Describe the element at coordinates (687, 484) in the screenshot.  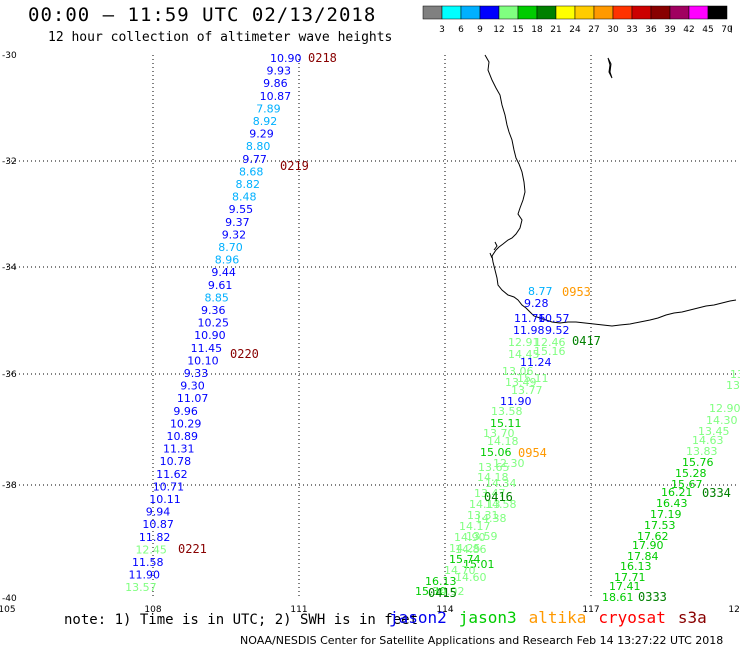
I see `wave-height-label: 15.67` at that location.